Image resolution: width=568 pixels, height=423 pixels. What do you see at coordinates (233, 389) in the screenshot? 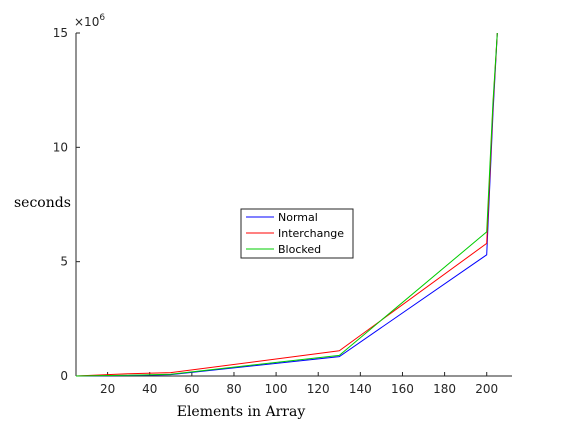
I see `x-tick-label: 80` at bounding box center [233, 389].